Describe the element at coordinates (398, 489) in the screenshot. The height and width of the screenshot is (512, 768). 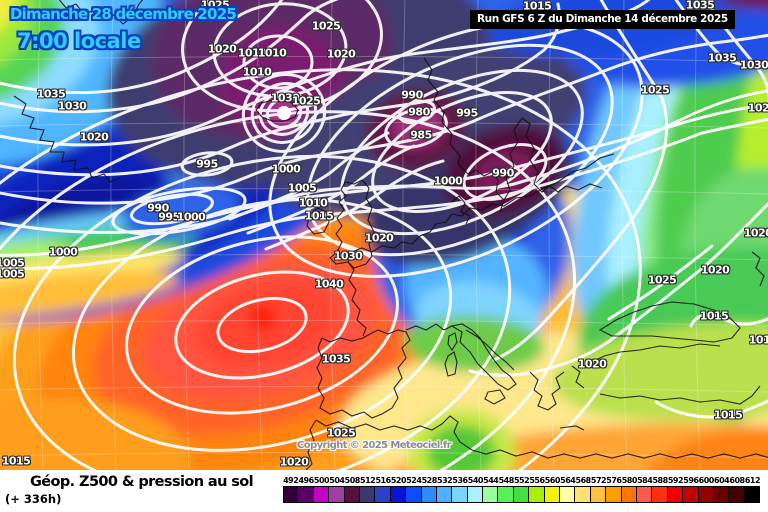
I see `scale-cell: 520` at that location.